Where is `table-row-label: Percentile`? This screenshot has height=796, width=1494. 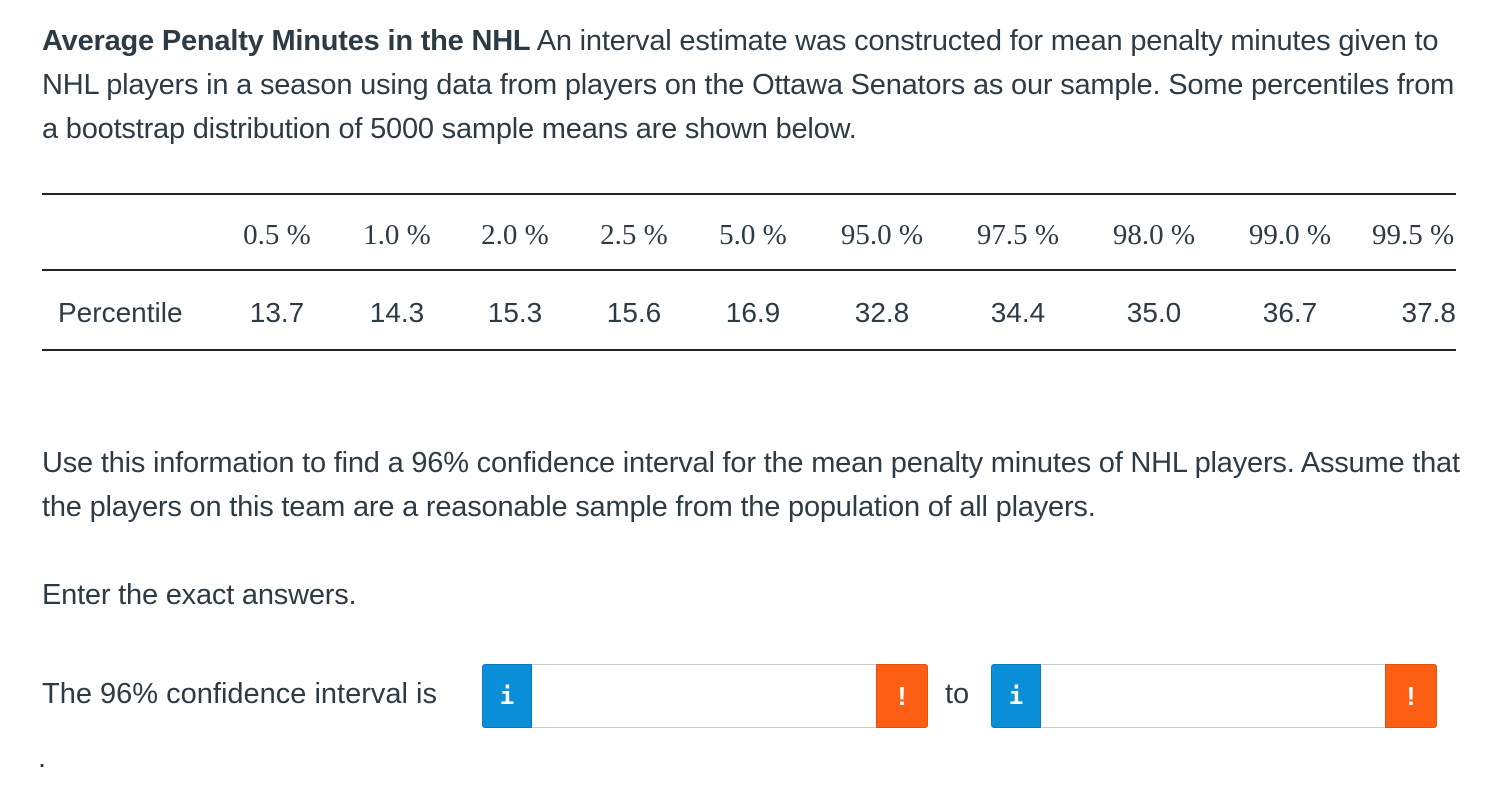
table-row-label: Percentile is located at coordinates (120, 312).